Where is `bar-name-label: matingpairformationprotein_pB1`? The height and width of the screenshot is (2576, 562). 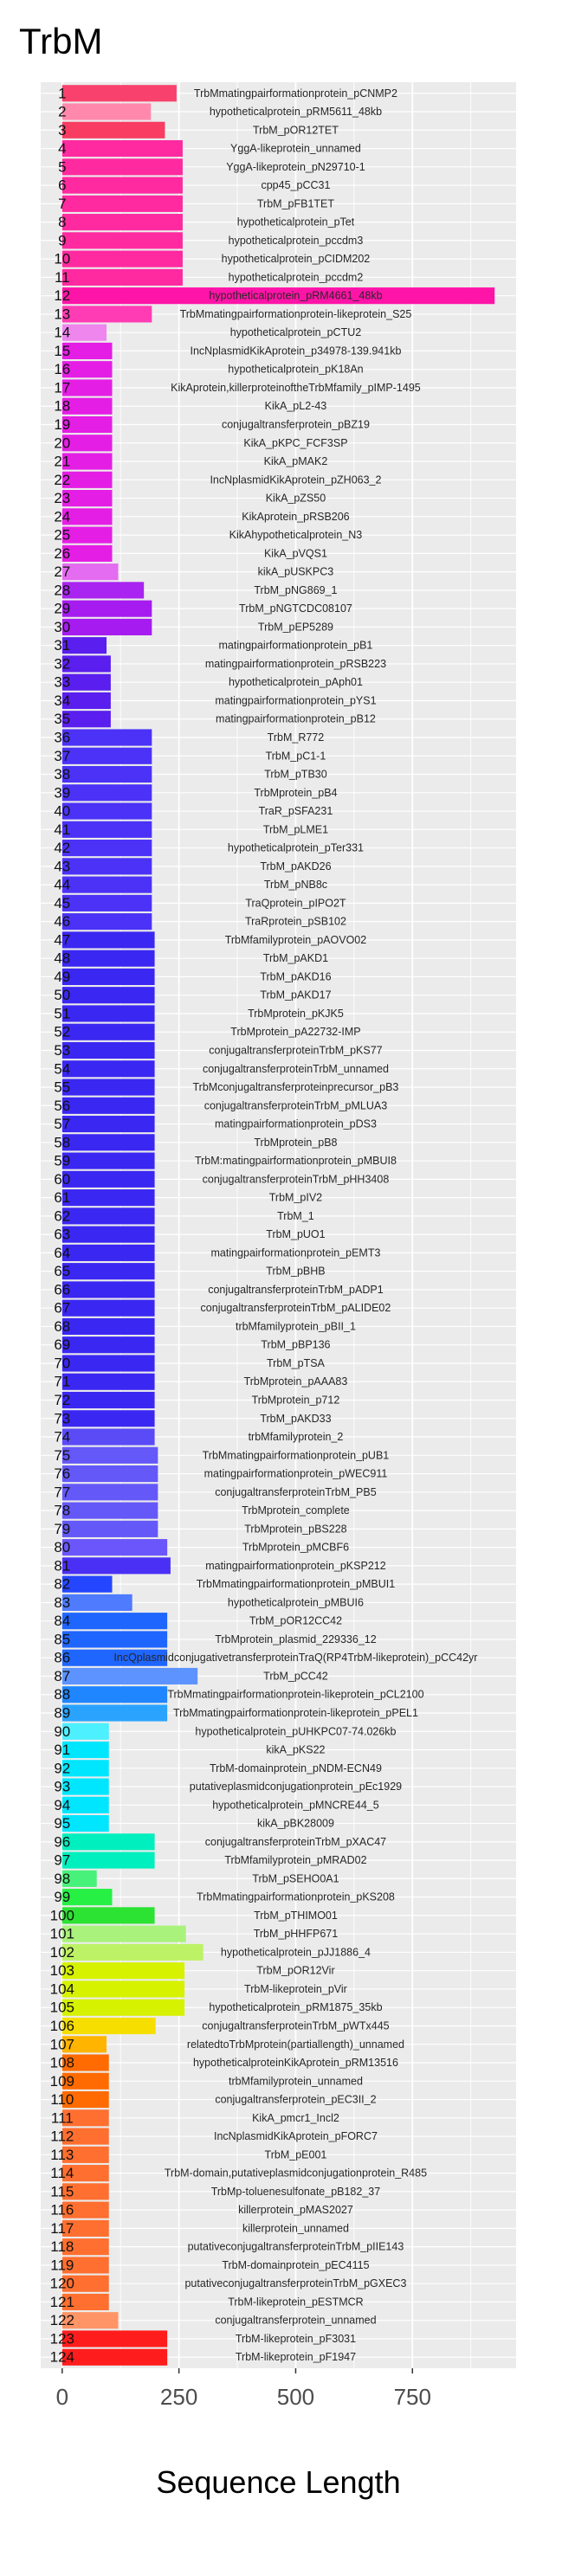 bar-name-label: matingpairformationprotein_pB1 is located at coordinates (296, 646).